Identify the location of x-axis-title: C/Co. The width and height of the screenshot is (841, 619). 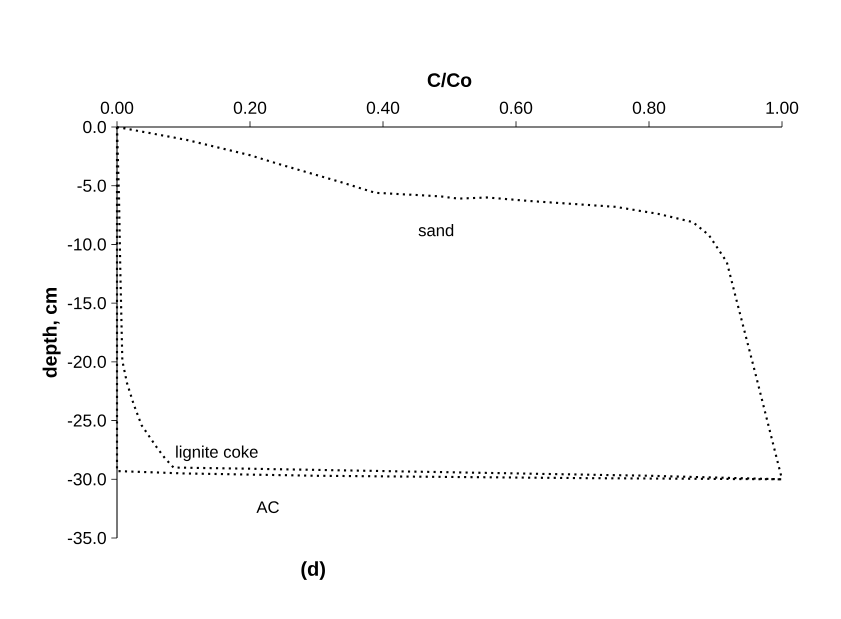
(450, 80).